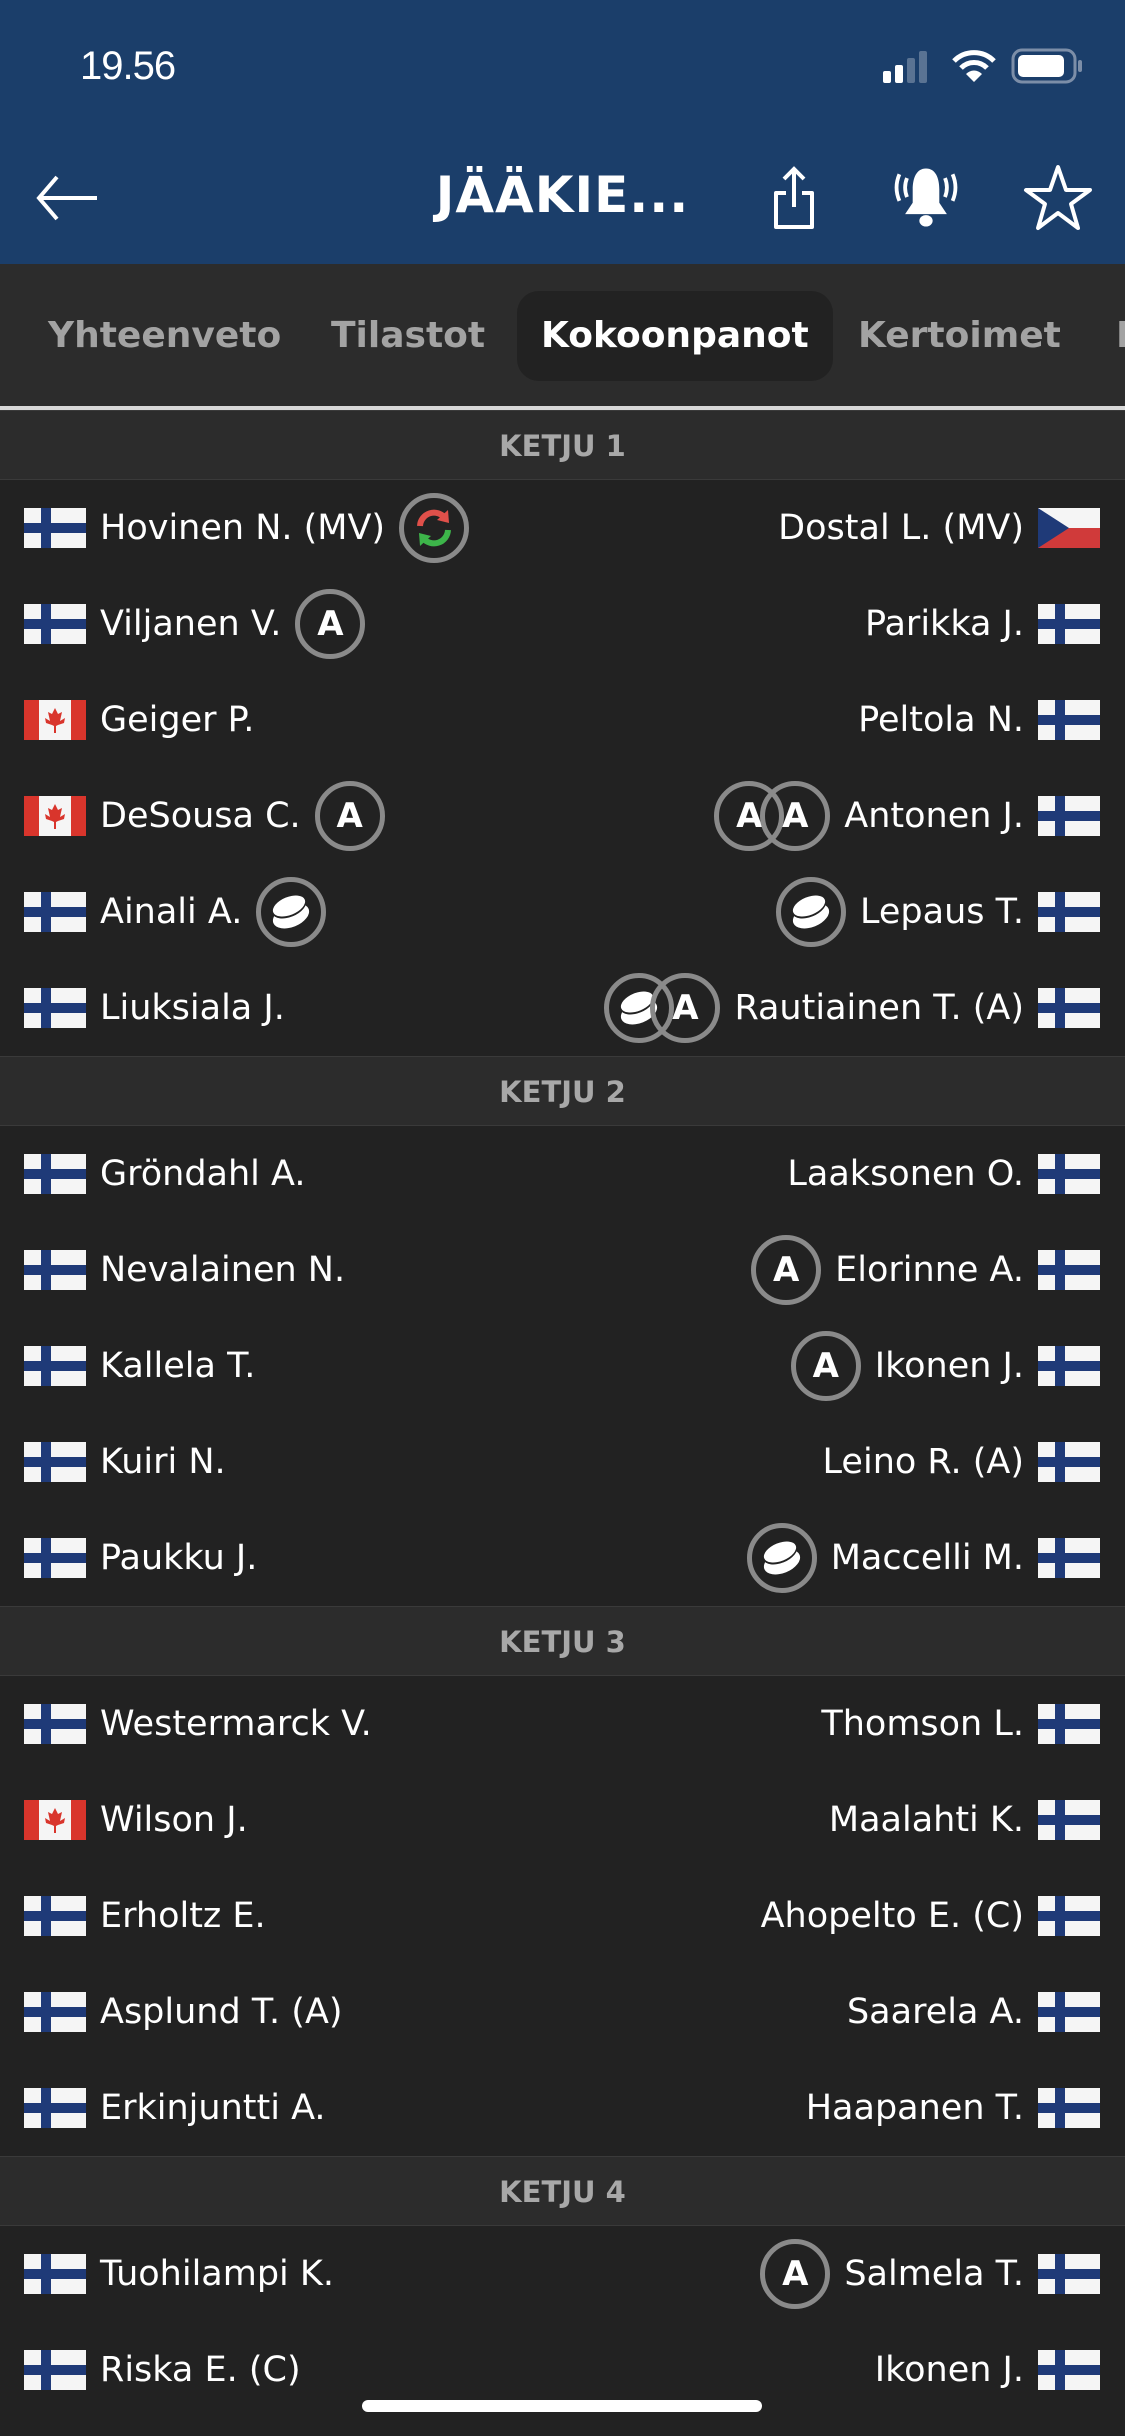  I want to click on left-player: Ainali A., so click(175, 912).